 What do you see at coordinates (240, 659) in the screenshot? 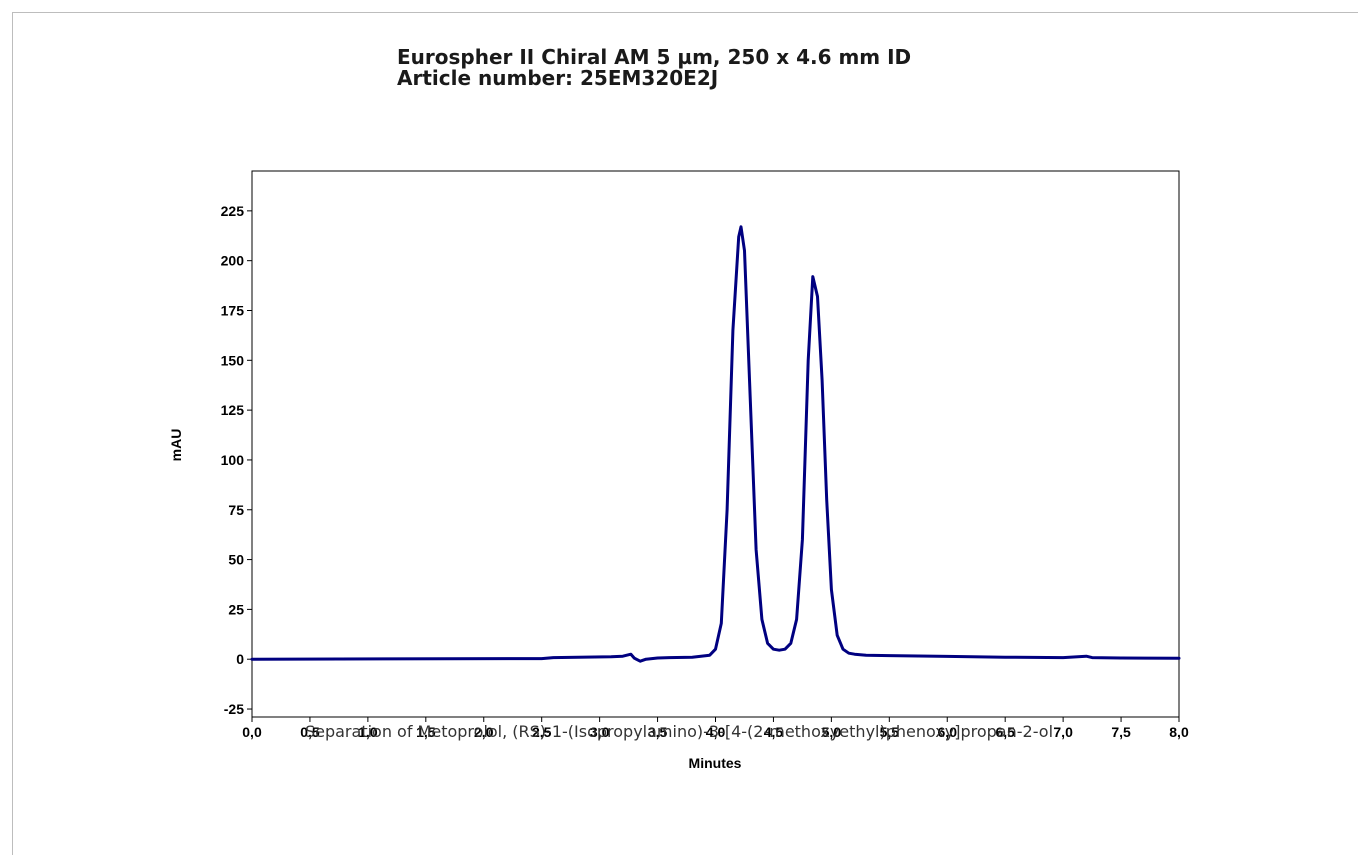
I see `y-tick-label: 0` at bounding box center [240, 659].